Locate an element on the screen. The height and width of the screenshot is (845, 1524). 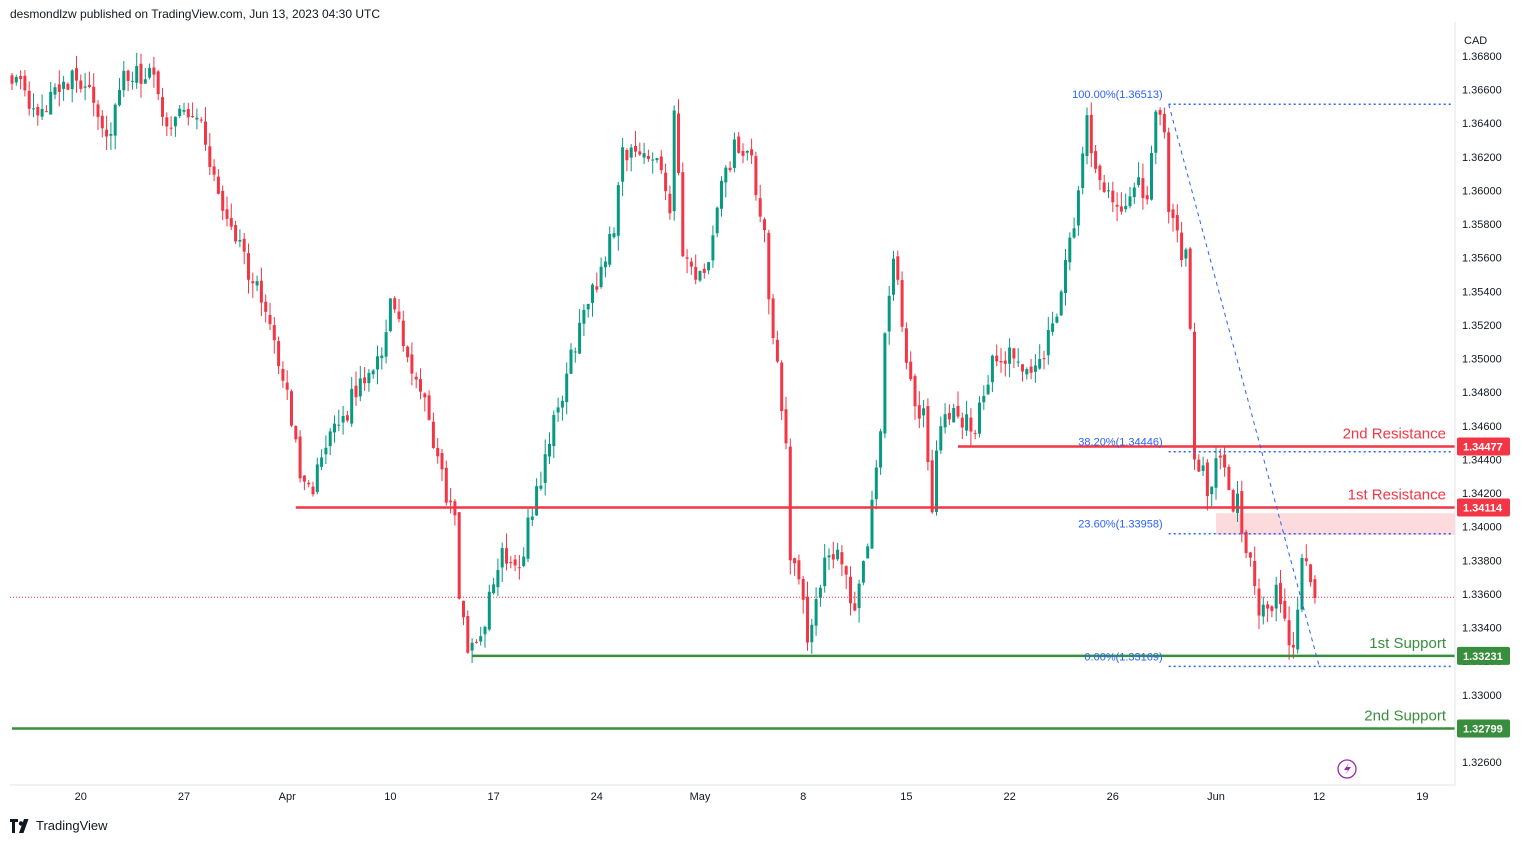
x-tick-label: 15 is located at coordinates (906, 797).